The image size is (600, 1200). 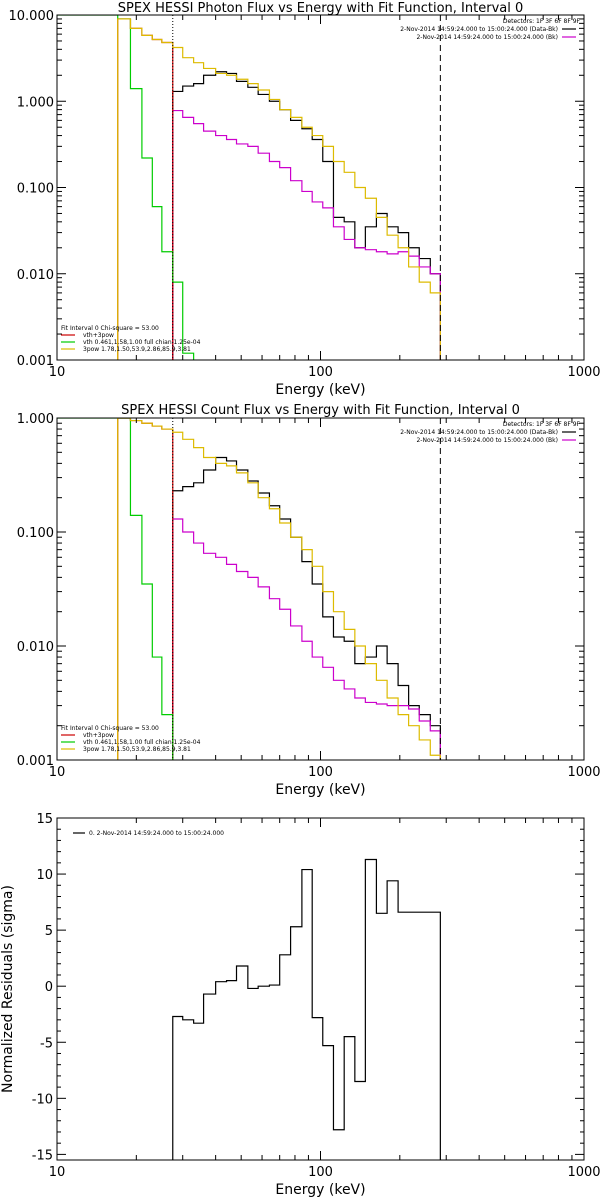 What do you see at coordinates (42, 1155) in the screenshot?
I see `y-tick-label: -15` at bounding box center [42, 1155].